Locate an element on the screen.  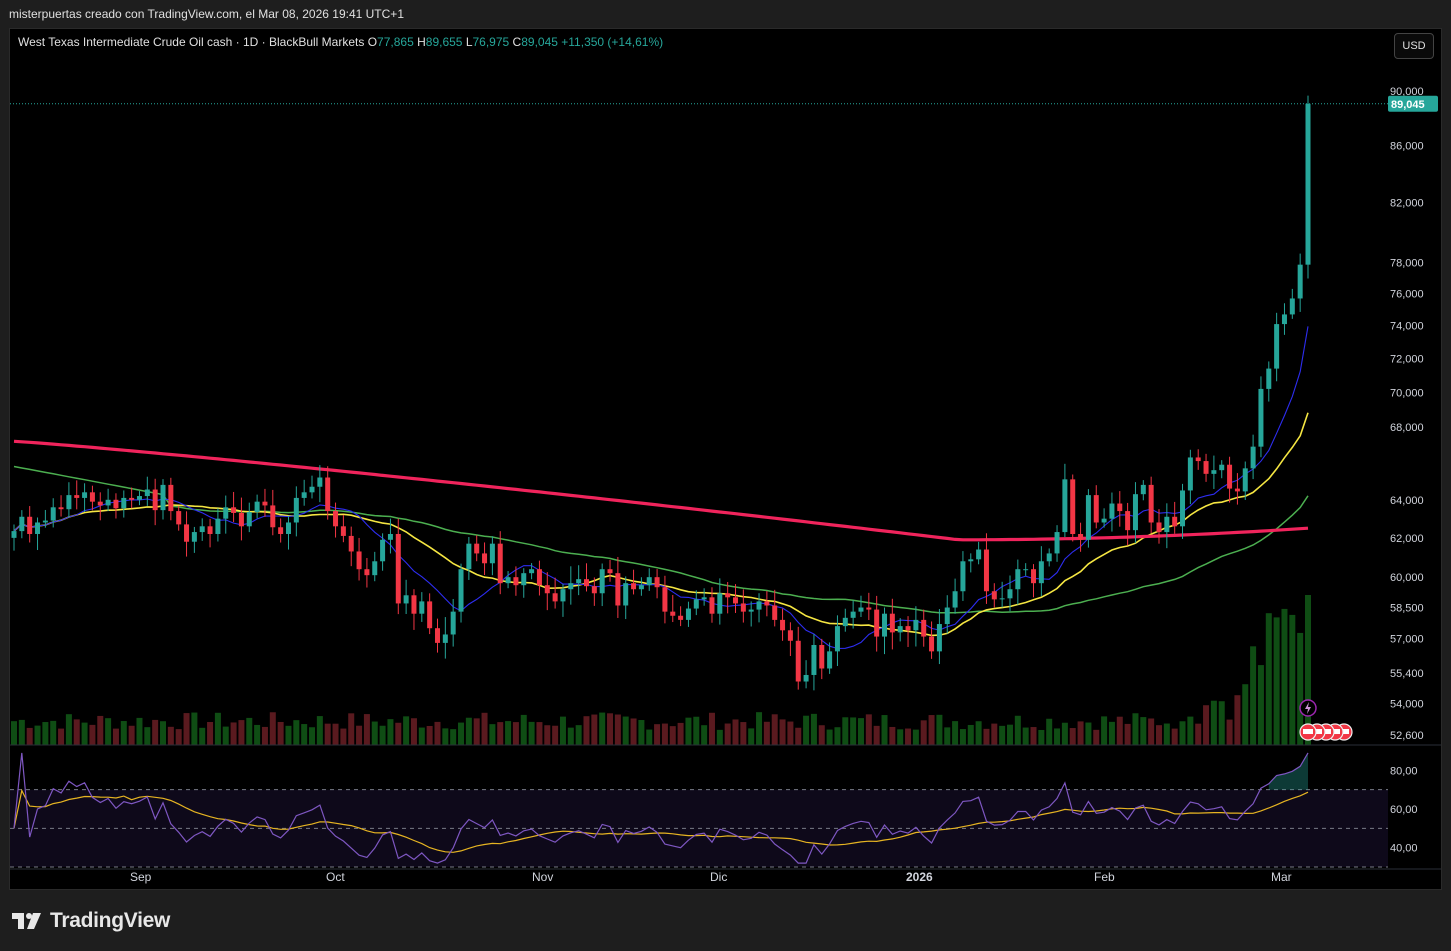
tradingview-wordmark: TradingView is located at coordinates (110, 920).